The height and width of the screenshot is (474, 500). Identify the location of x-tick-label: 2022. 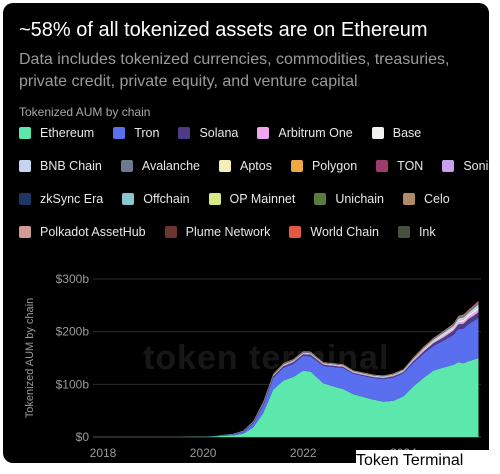
(303, 453).